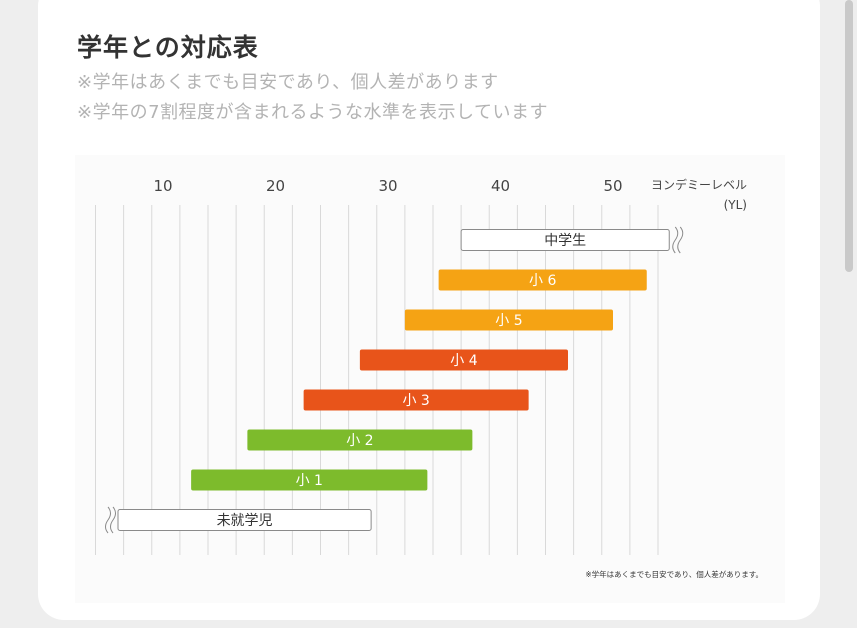 This screenshot has height=628, width=857. I want to click on grade-bar-label: 中学生, so click(565, 241).